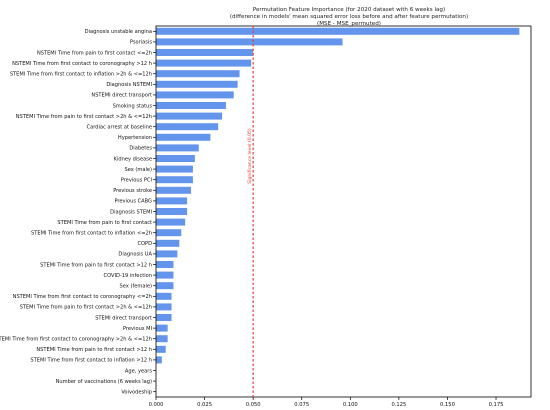  What do you see at coordinates (104, 223) in the screenshot?
I see `category-label: STEMI Time from pain to first contact` at bounding box center [104, 223].